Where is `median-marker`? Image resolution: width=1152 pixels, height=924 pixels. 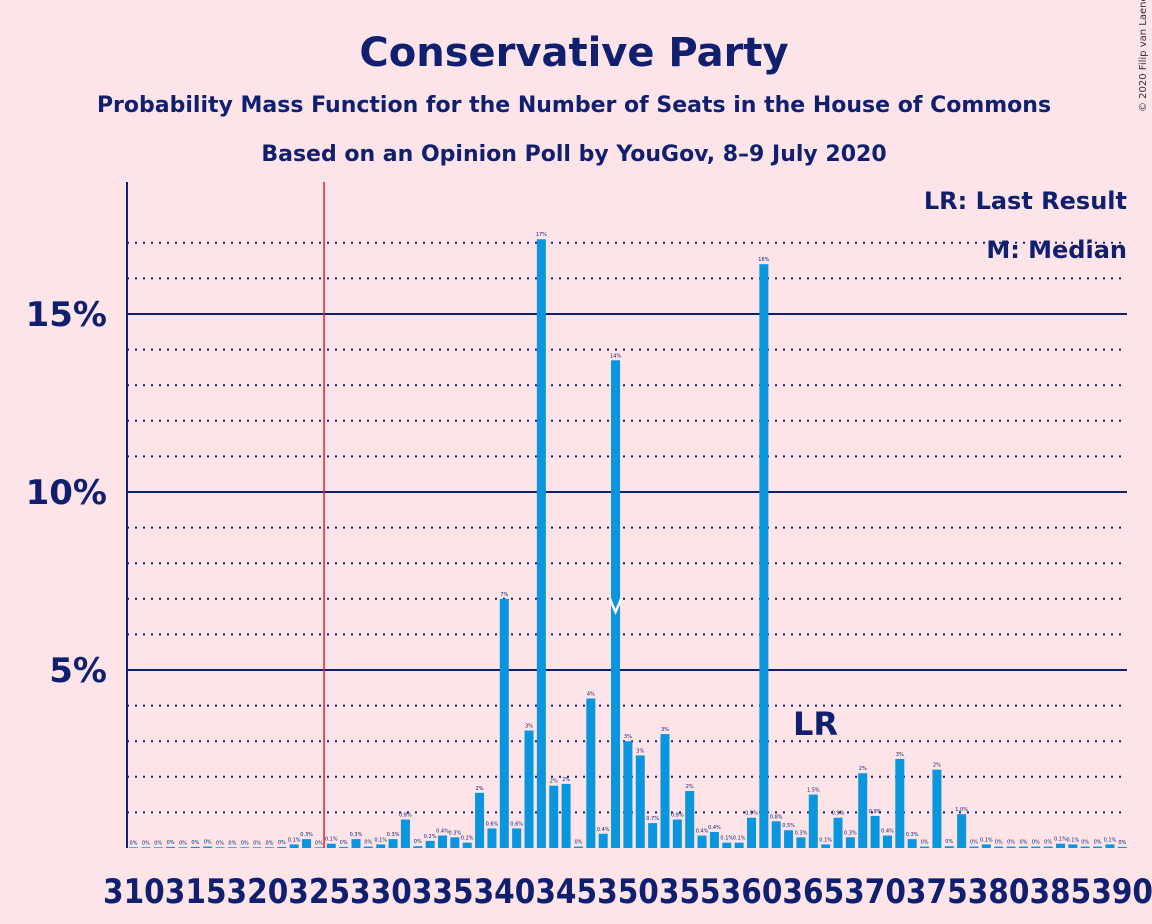 median-marker is located at coordinates (615, 606).